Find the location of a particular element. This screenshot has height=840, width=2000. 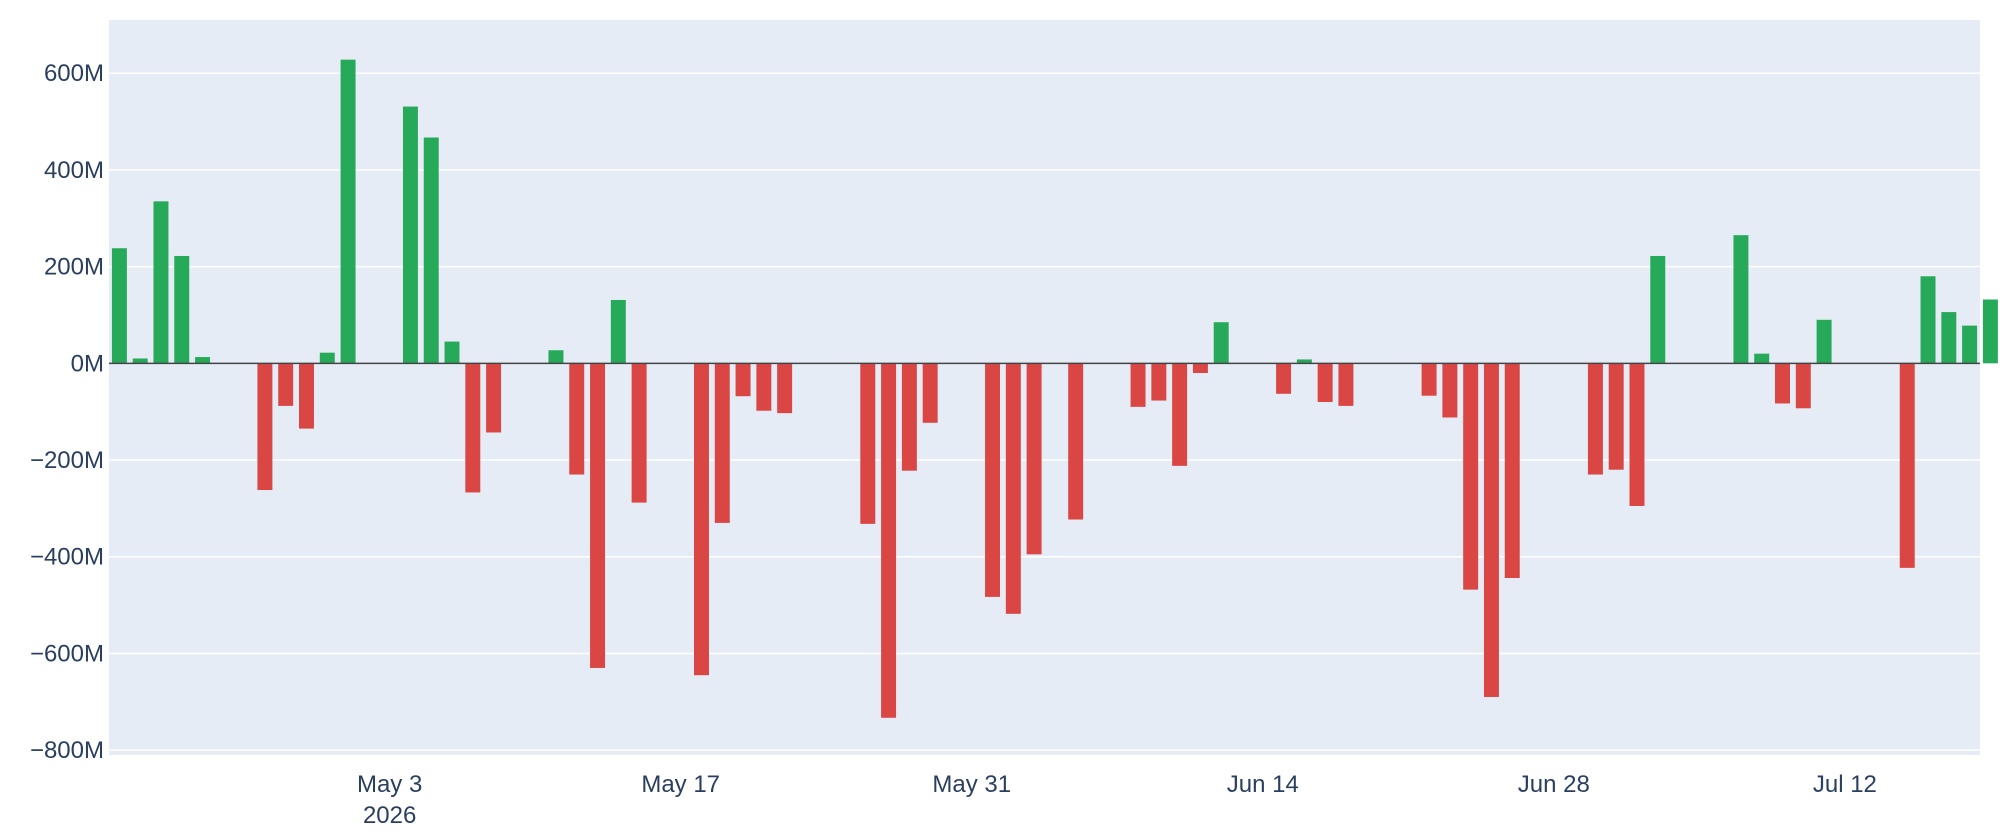

x-tick-label: Jun 28 is located at coordinates (1554, 784).